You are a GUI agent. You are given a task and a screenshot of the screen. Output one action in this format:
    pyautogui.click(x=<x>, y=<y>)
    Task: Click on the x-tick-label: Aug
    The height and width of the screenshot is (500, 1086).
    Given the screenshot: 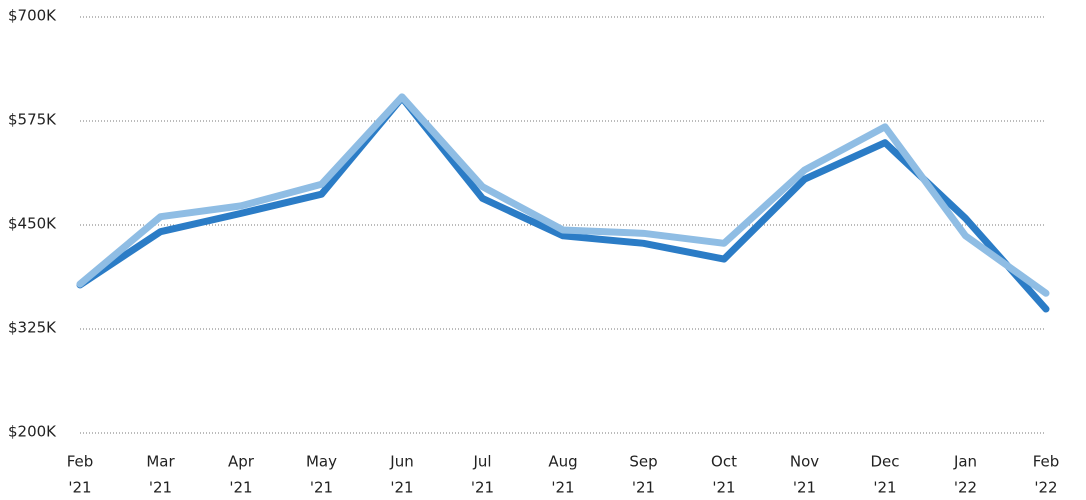 What is the action you would take?
    pyautogui.click(x=562, y=462)
    